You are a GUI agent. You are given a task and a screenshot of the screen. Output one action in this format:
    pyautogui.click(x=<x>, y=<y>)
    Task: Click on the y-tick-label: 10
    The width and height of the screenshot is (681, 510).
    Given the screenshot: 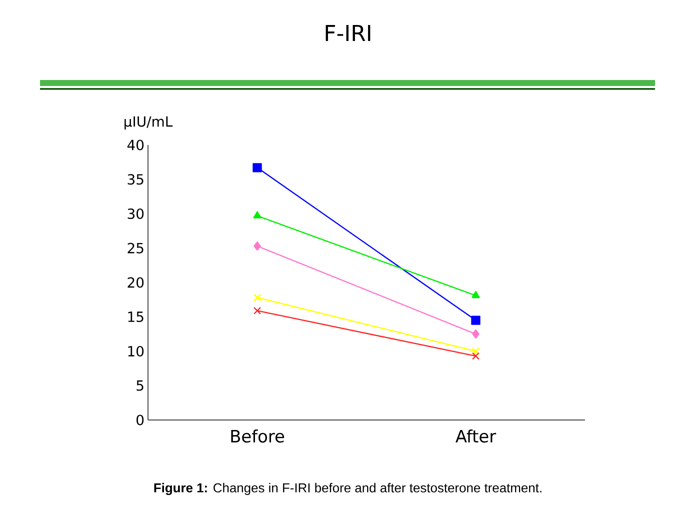 What is the action you would take?
    pyautogui.click(x=136, y=351)
    